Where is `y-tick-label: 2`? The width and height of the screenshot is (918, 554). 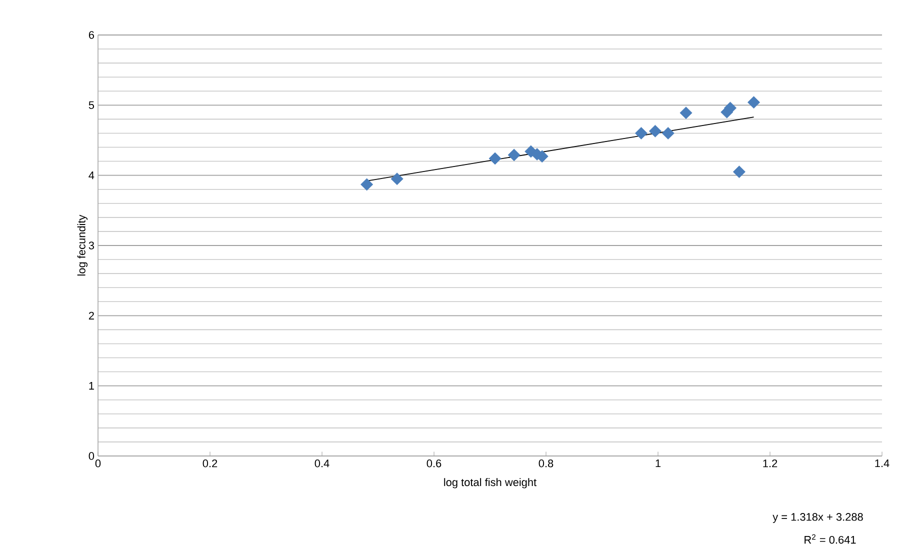 y-tick-label: 2 is located at coordinates (91, 316).